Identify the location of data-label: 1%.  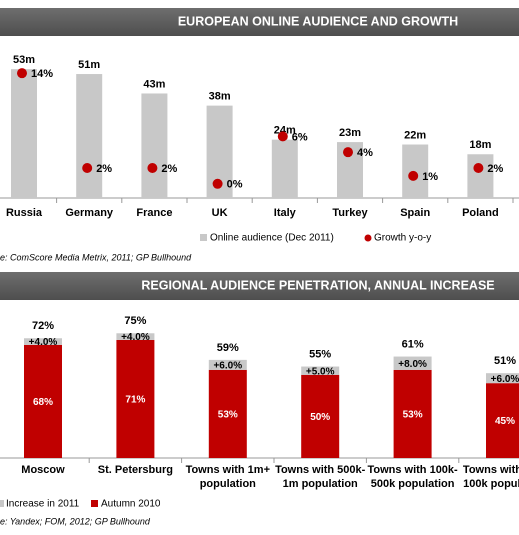
(430, 177).